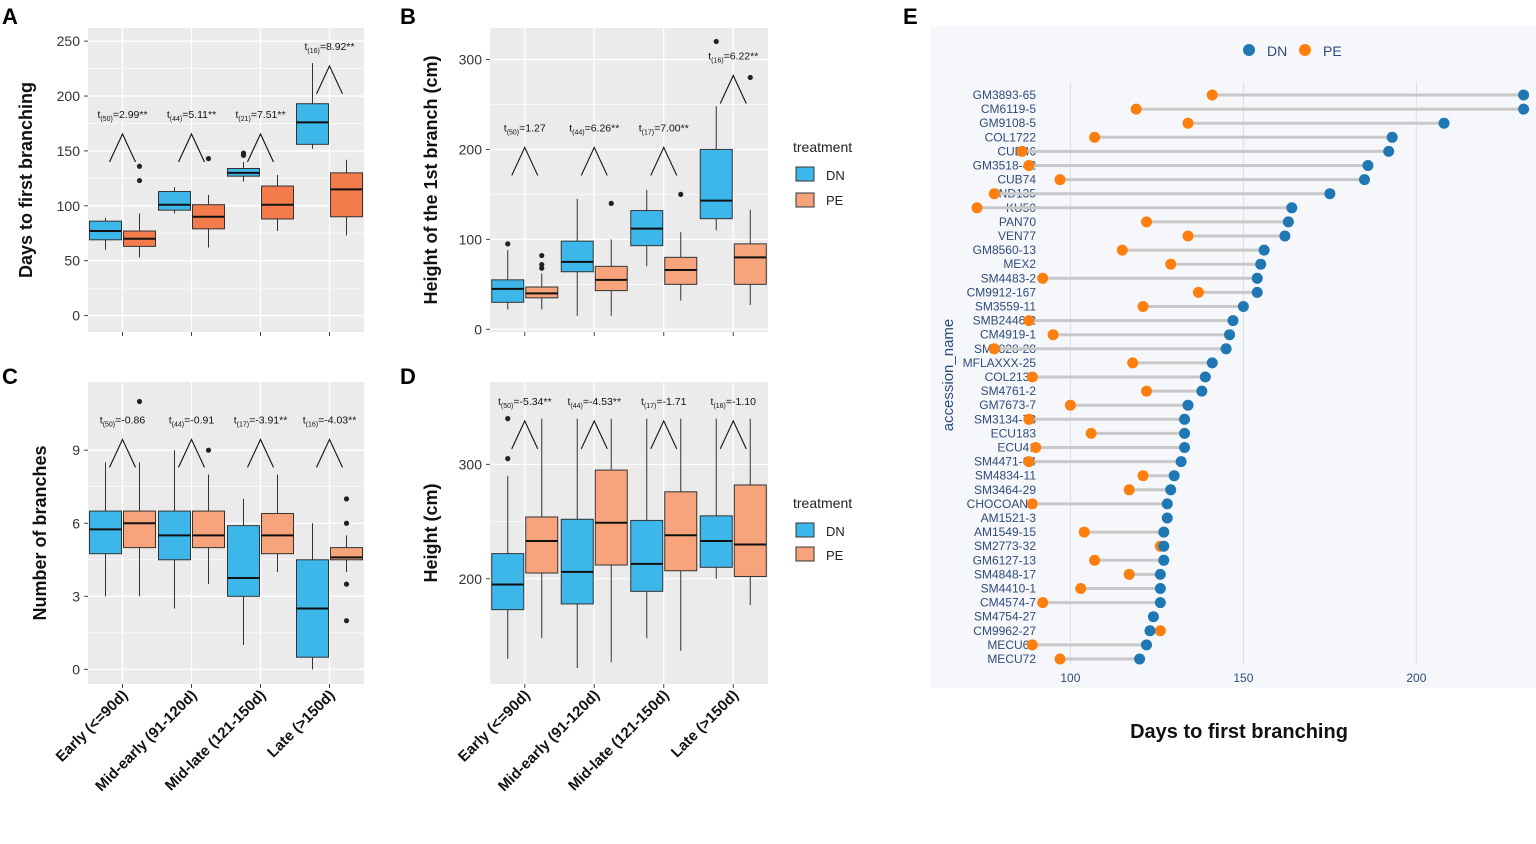  I want to click on t-df: (21), so click(244, 119).